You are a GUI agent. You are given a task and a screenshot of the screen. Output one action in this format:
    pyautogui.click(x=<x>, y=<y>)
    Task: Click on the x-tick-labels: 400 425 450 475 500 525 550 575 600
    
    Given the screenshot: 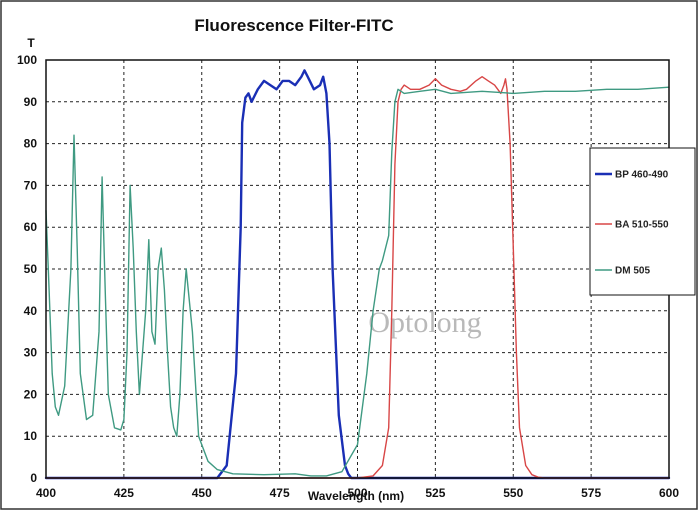 What is the action you would take?
    pyautogui.click(x=357, y=493)
    